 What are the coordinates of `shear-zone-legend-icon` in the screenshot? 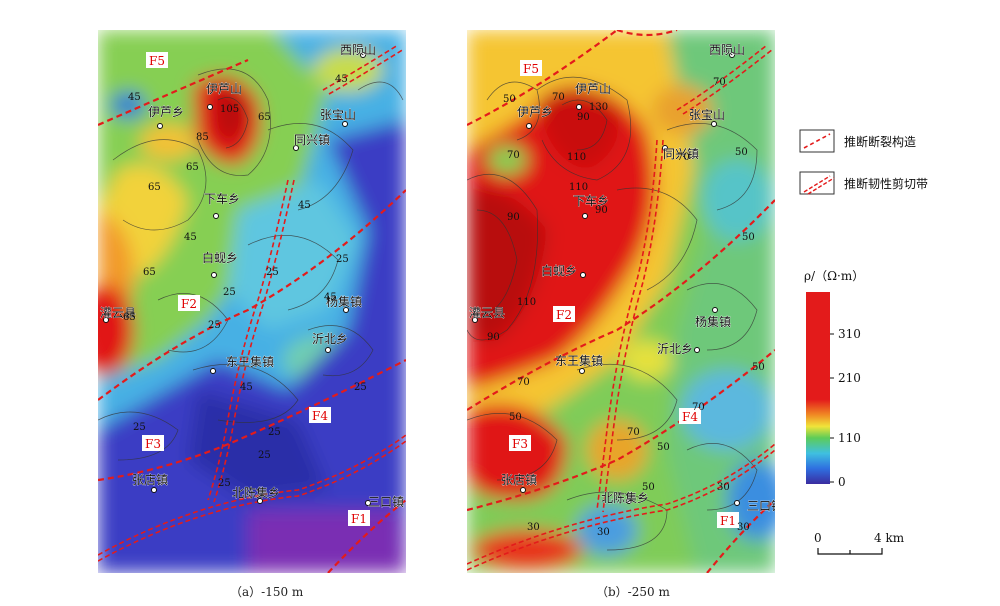 It's located at (817, 183).